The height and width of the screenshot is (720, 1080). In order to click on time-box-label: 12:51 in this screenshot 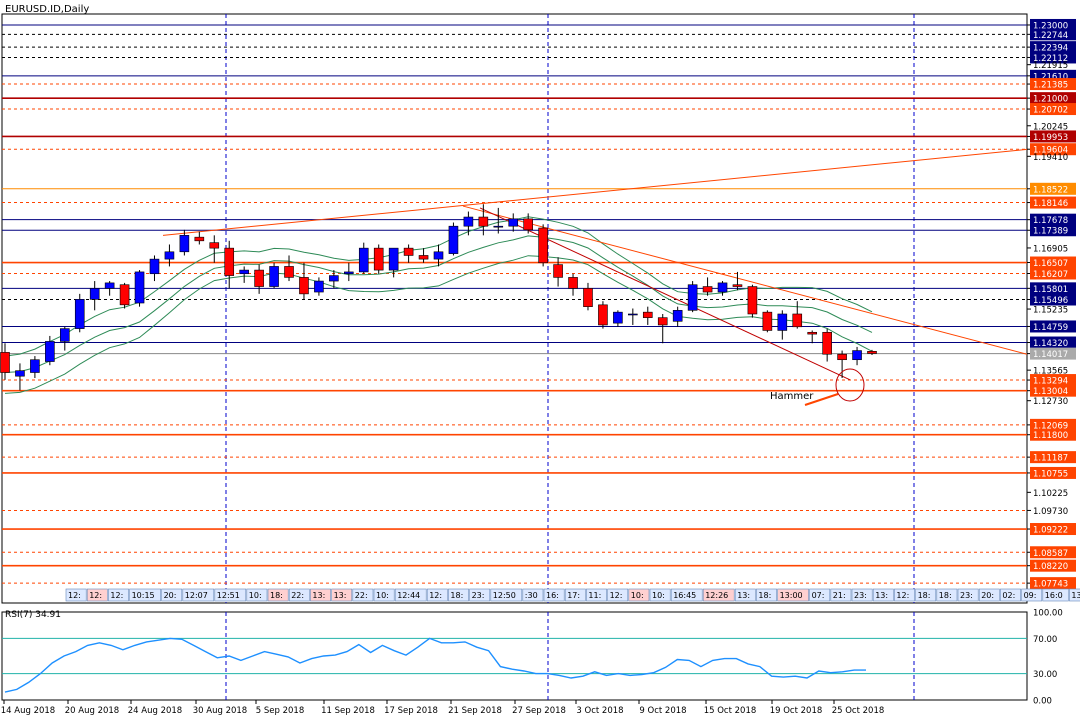, I will do `click(228, 595)`.